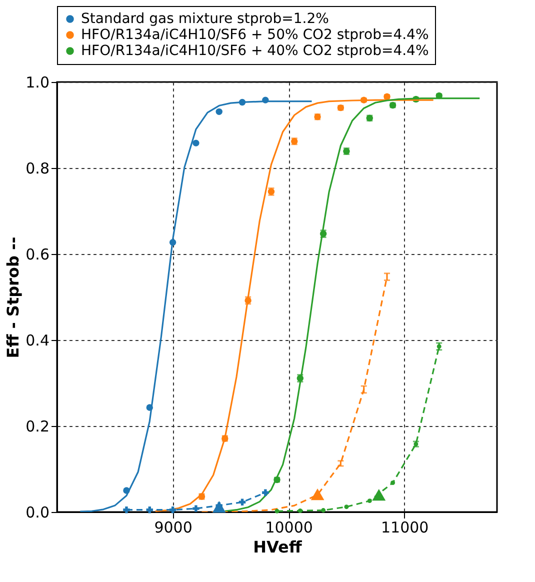 This screenshot has width=535, height=582. Describe the element at coordinates (38, 169) in the screenshot. I see `y-tick-label: 0.8` at that location.